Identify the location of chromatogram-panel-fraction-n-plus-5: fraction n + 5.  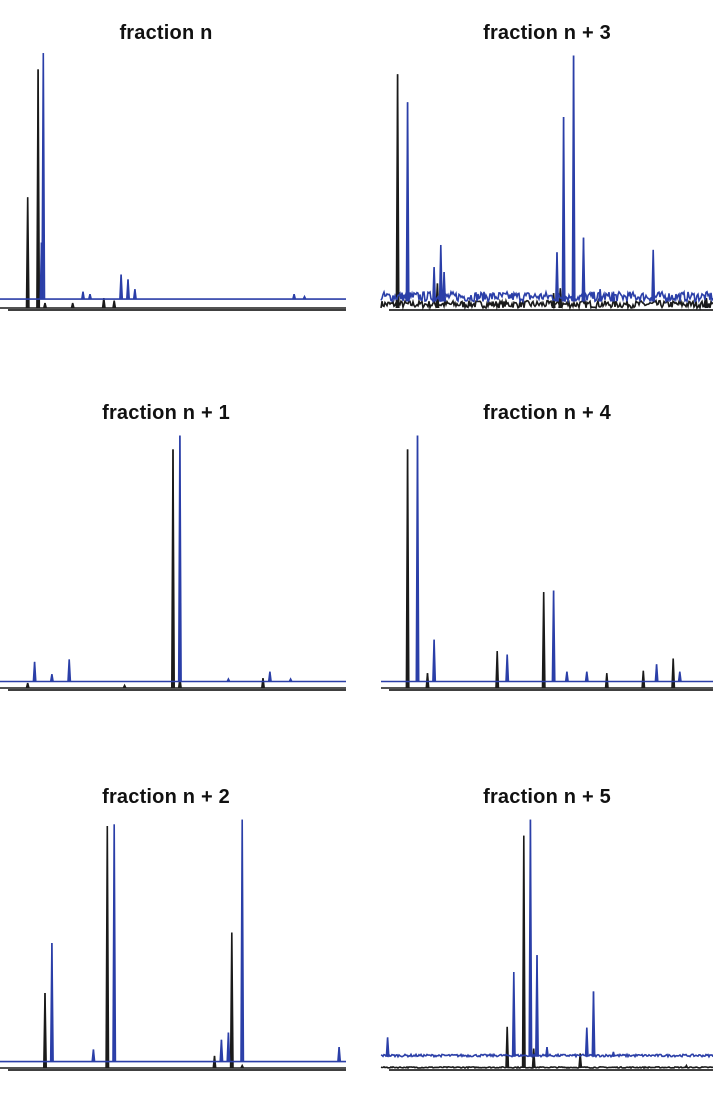
(546, 951).